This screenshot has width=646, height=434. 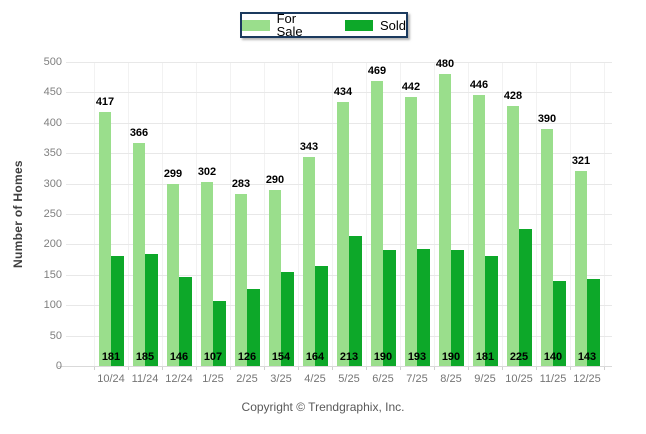 What do you see at coordinates (179, 357) in the screenshot?
I see `sold-value-label: 146` at bounding box center [179, 357].